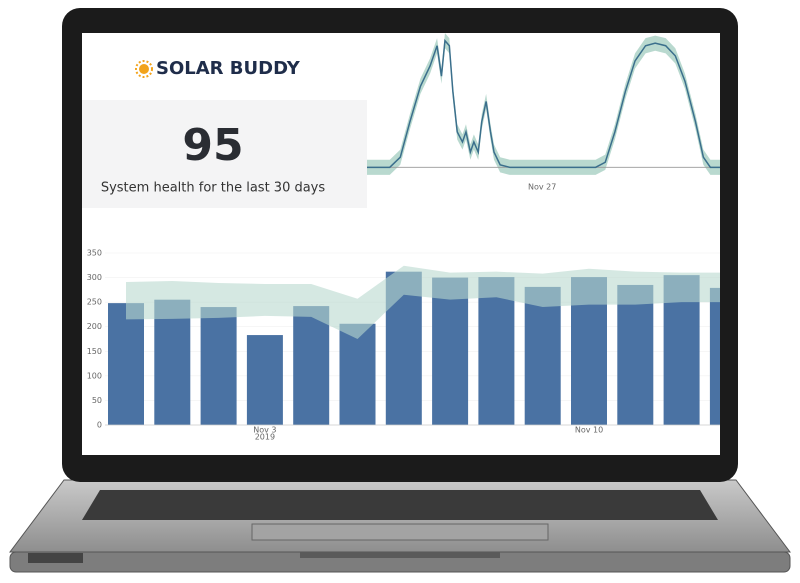 This screenshot has height=583, width=800. I want to click on trackpad, so click(400, 532).